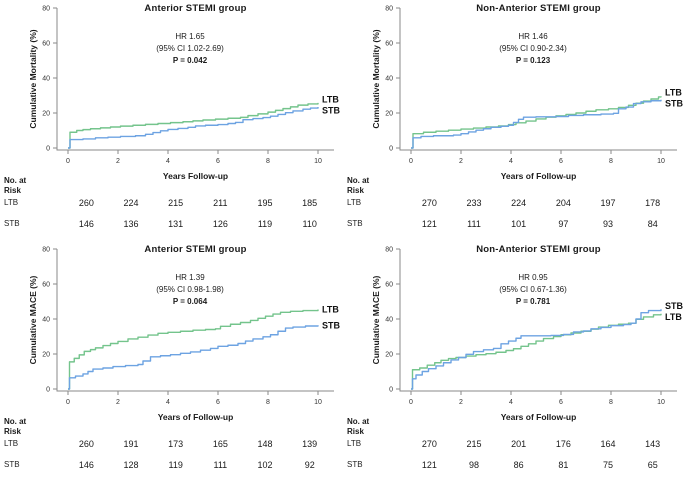  Describe the element at coordinates (195, 176) in the screenshot. I see `x-axis-label: Years Follow-up` at that location.